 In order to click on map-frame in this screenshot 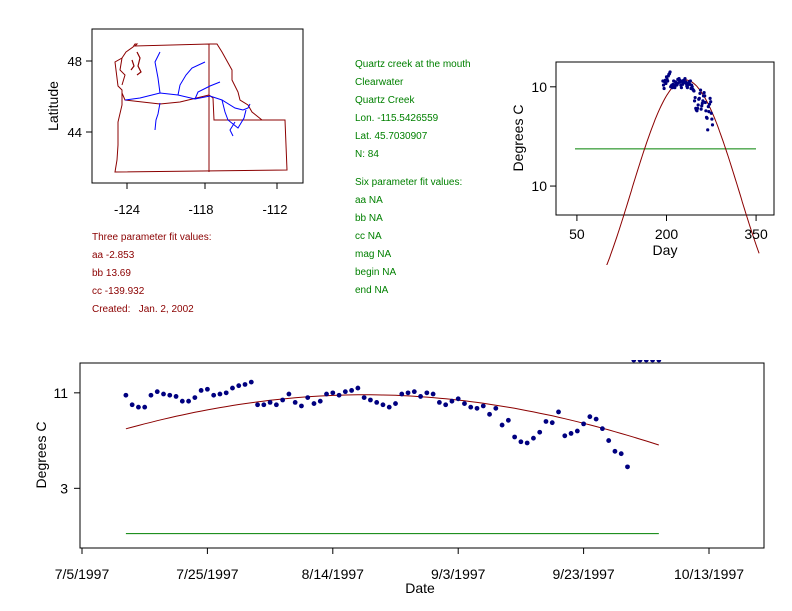, I will do `click(197, 106)`.